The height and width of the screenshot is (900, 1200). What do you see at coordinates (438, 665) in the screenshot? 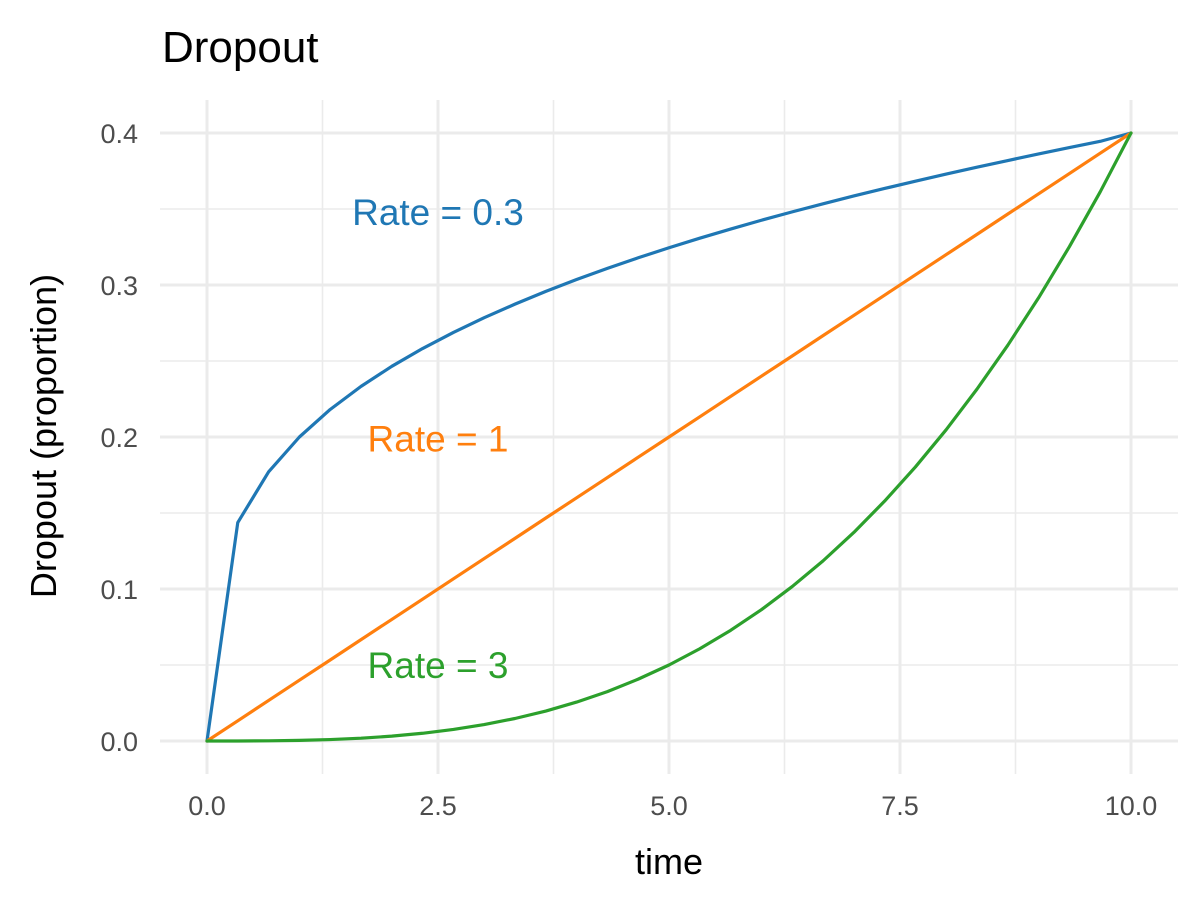
I see `series-annotation-3: Rate = 3` at bounding box center [438, 665].